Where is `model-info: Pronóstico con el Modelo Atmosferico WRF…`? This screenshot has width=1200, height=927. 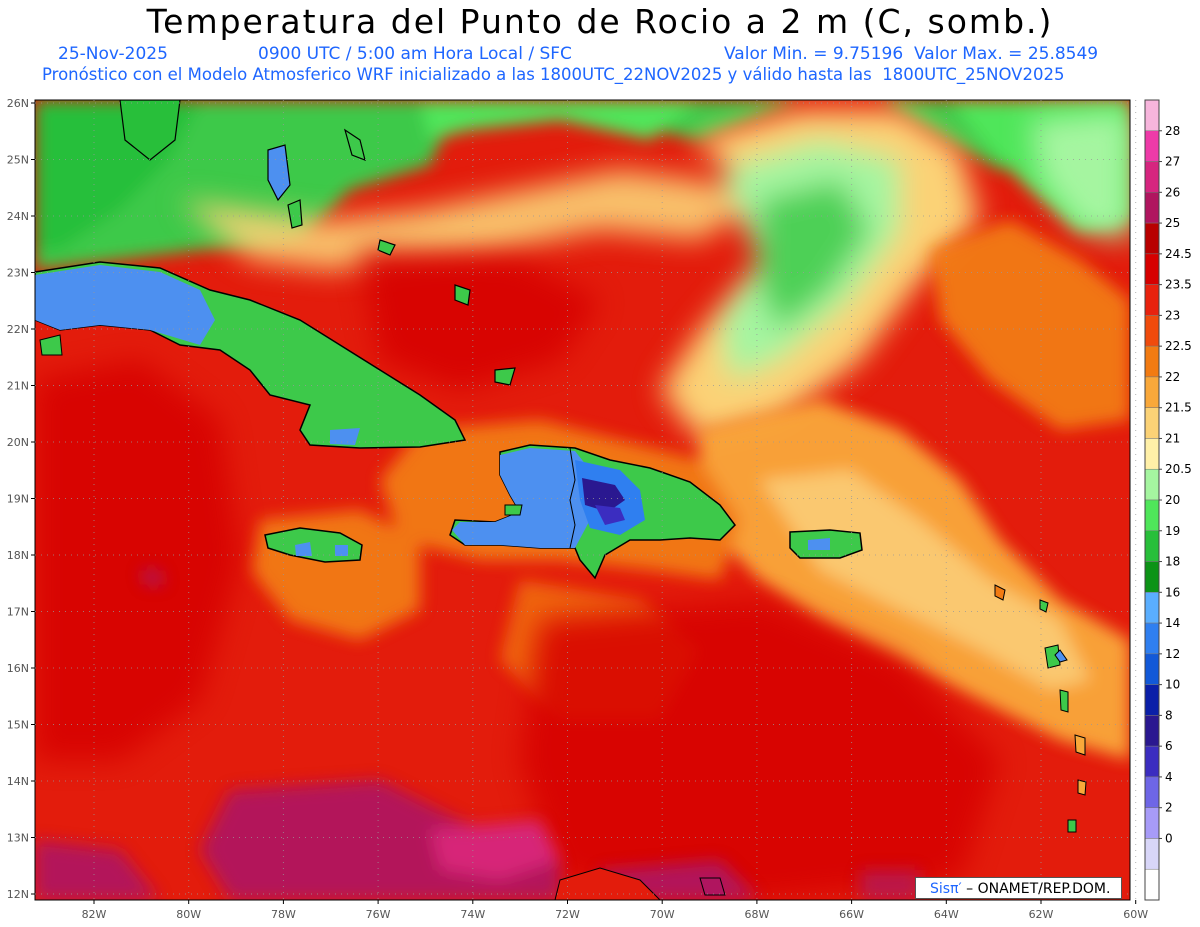 model-info: Pronóstico con el Modelo Atmosferico WRF… is located at coordinates (553, 74).